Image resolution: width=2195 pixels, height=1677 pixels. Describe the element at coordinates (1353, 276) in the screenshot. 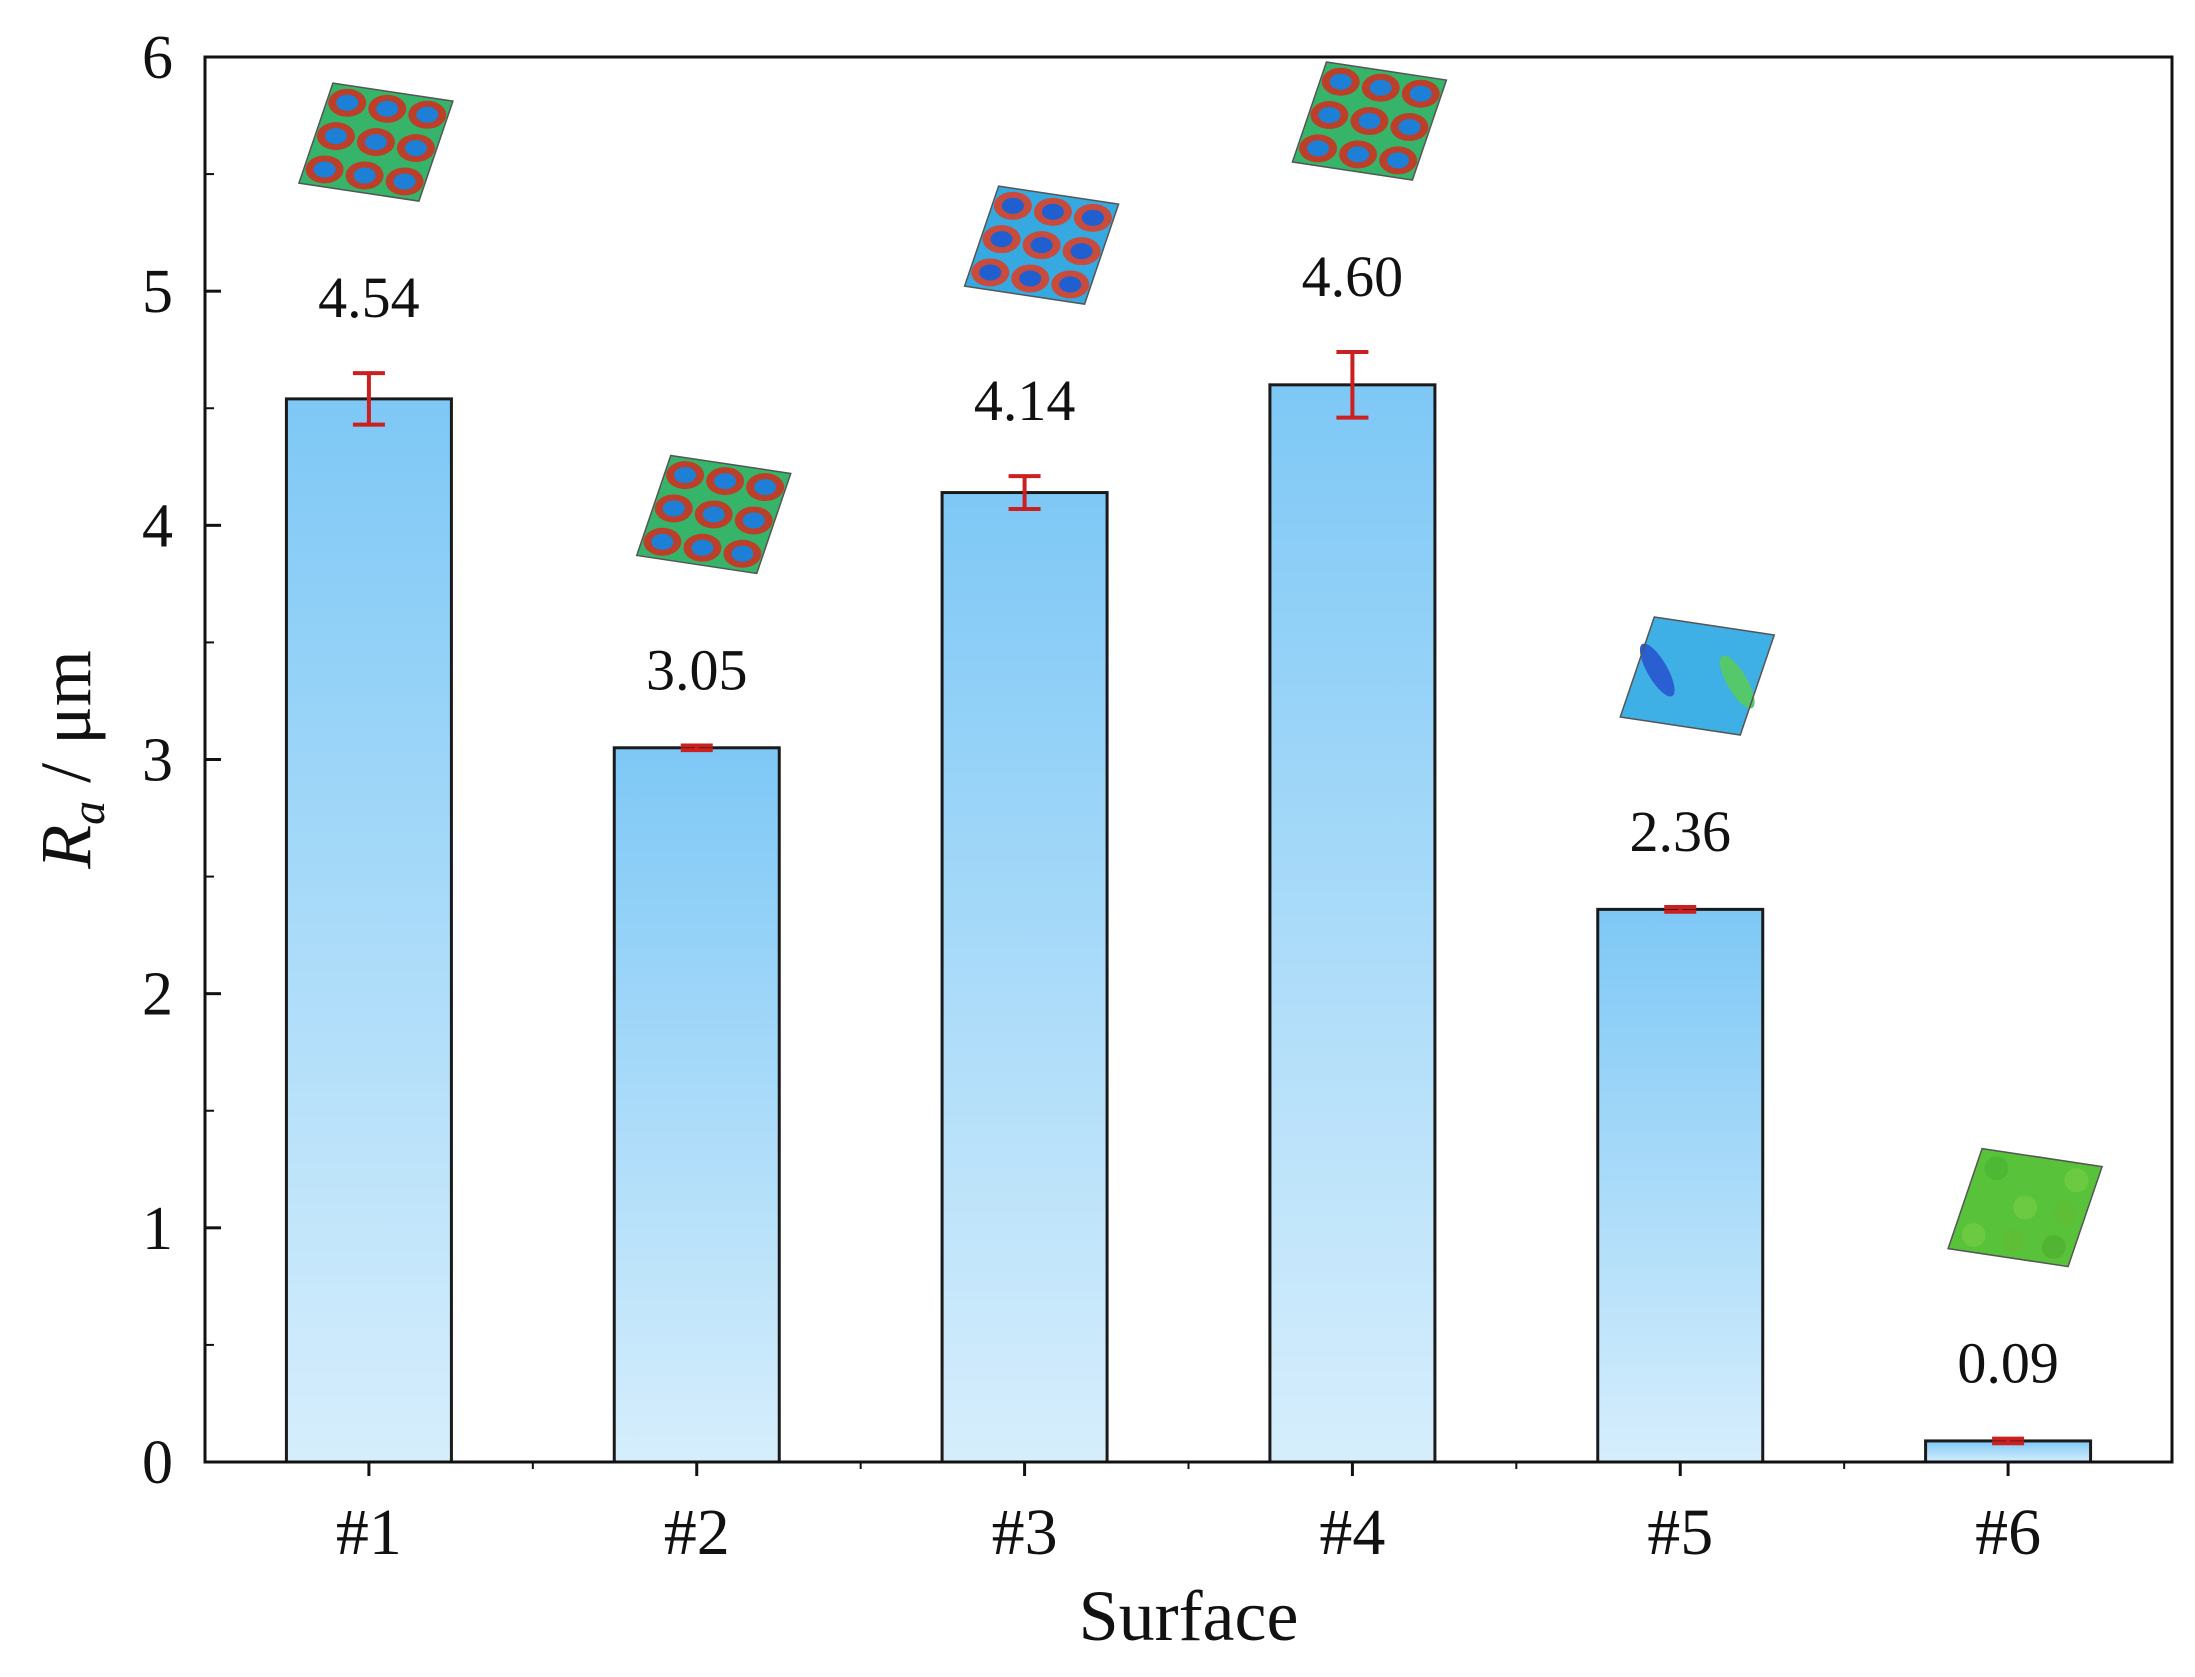

I see `value-label-4: 4.60` at that location.